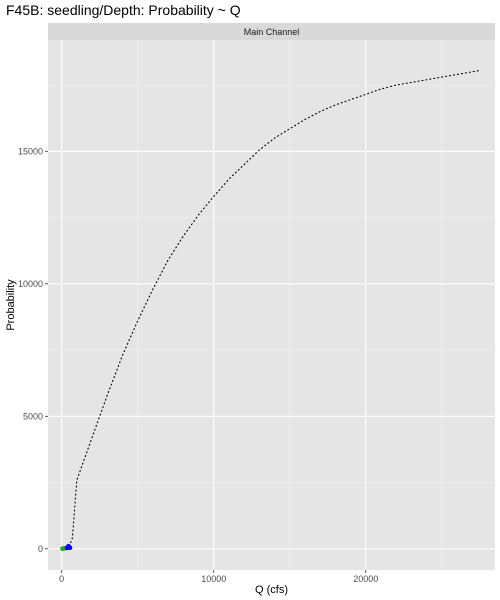 This screenshot has height=600, width=500. What do you see at coordinates (365, 579) in the screenshot?
I see `x-tick-label: 20000` at bounding box center [365, 579].